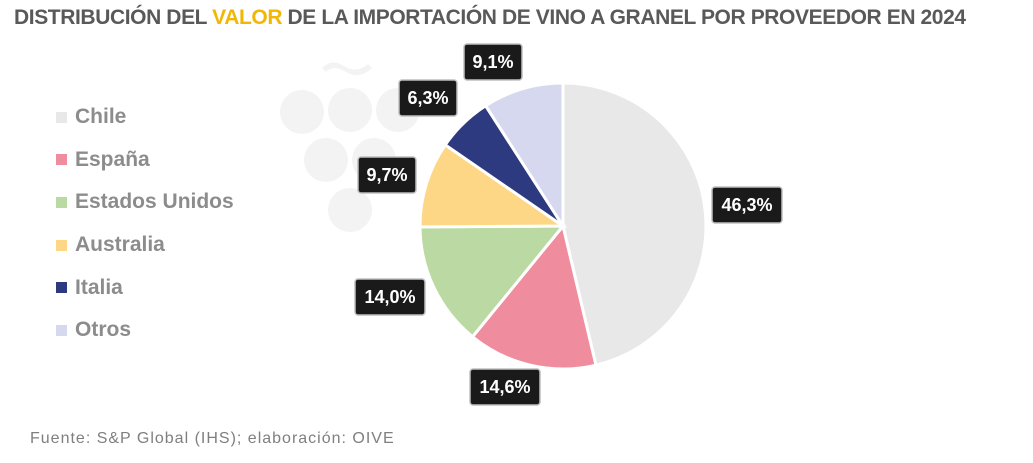  I want to click on legend-item-3: Australia, so click(145, 245).